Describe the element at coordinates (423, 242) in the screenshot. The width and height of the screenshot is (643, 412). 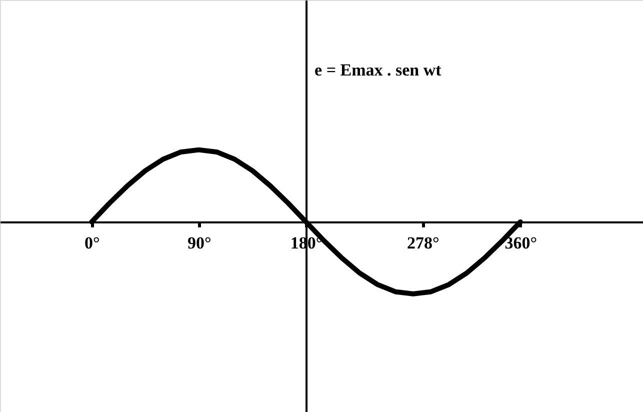
I see `x-tick-label: 278°` at that location.